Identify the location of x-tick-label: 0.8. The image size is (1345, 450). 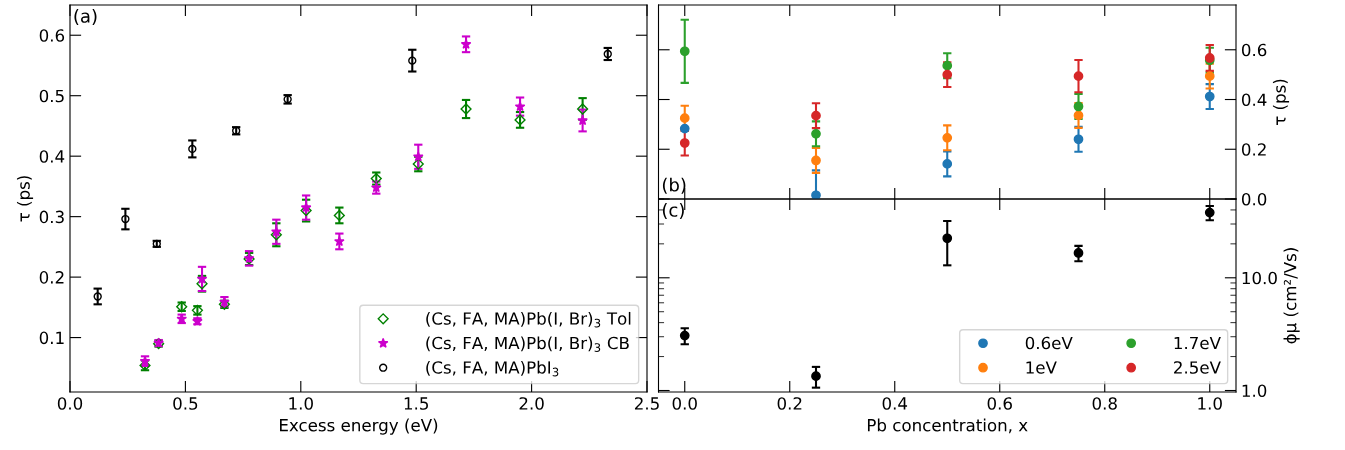
(1104, 403).